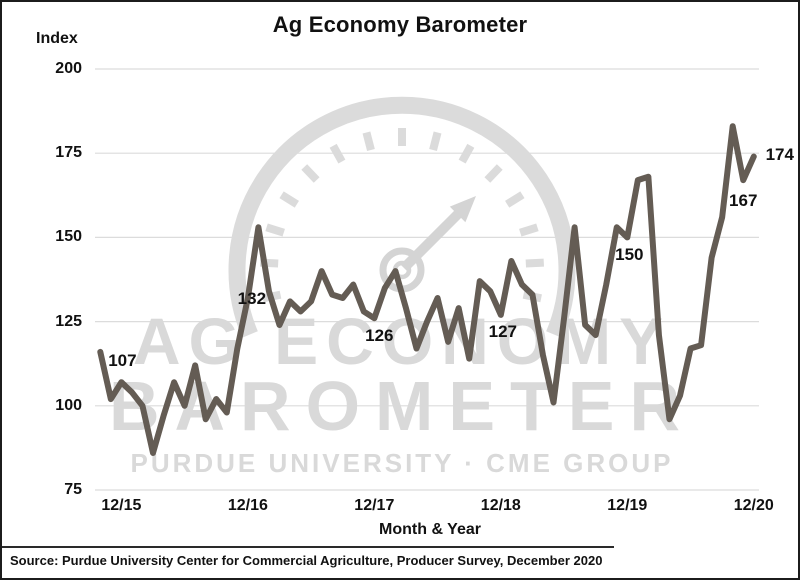 Image resolution: width=800 pixels, height=580 pixels. What do you see at coordinates (629, 255) in the screenshot?
I see `data-label-150: 150` at bounding box center [629, 255].